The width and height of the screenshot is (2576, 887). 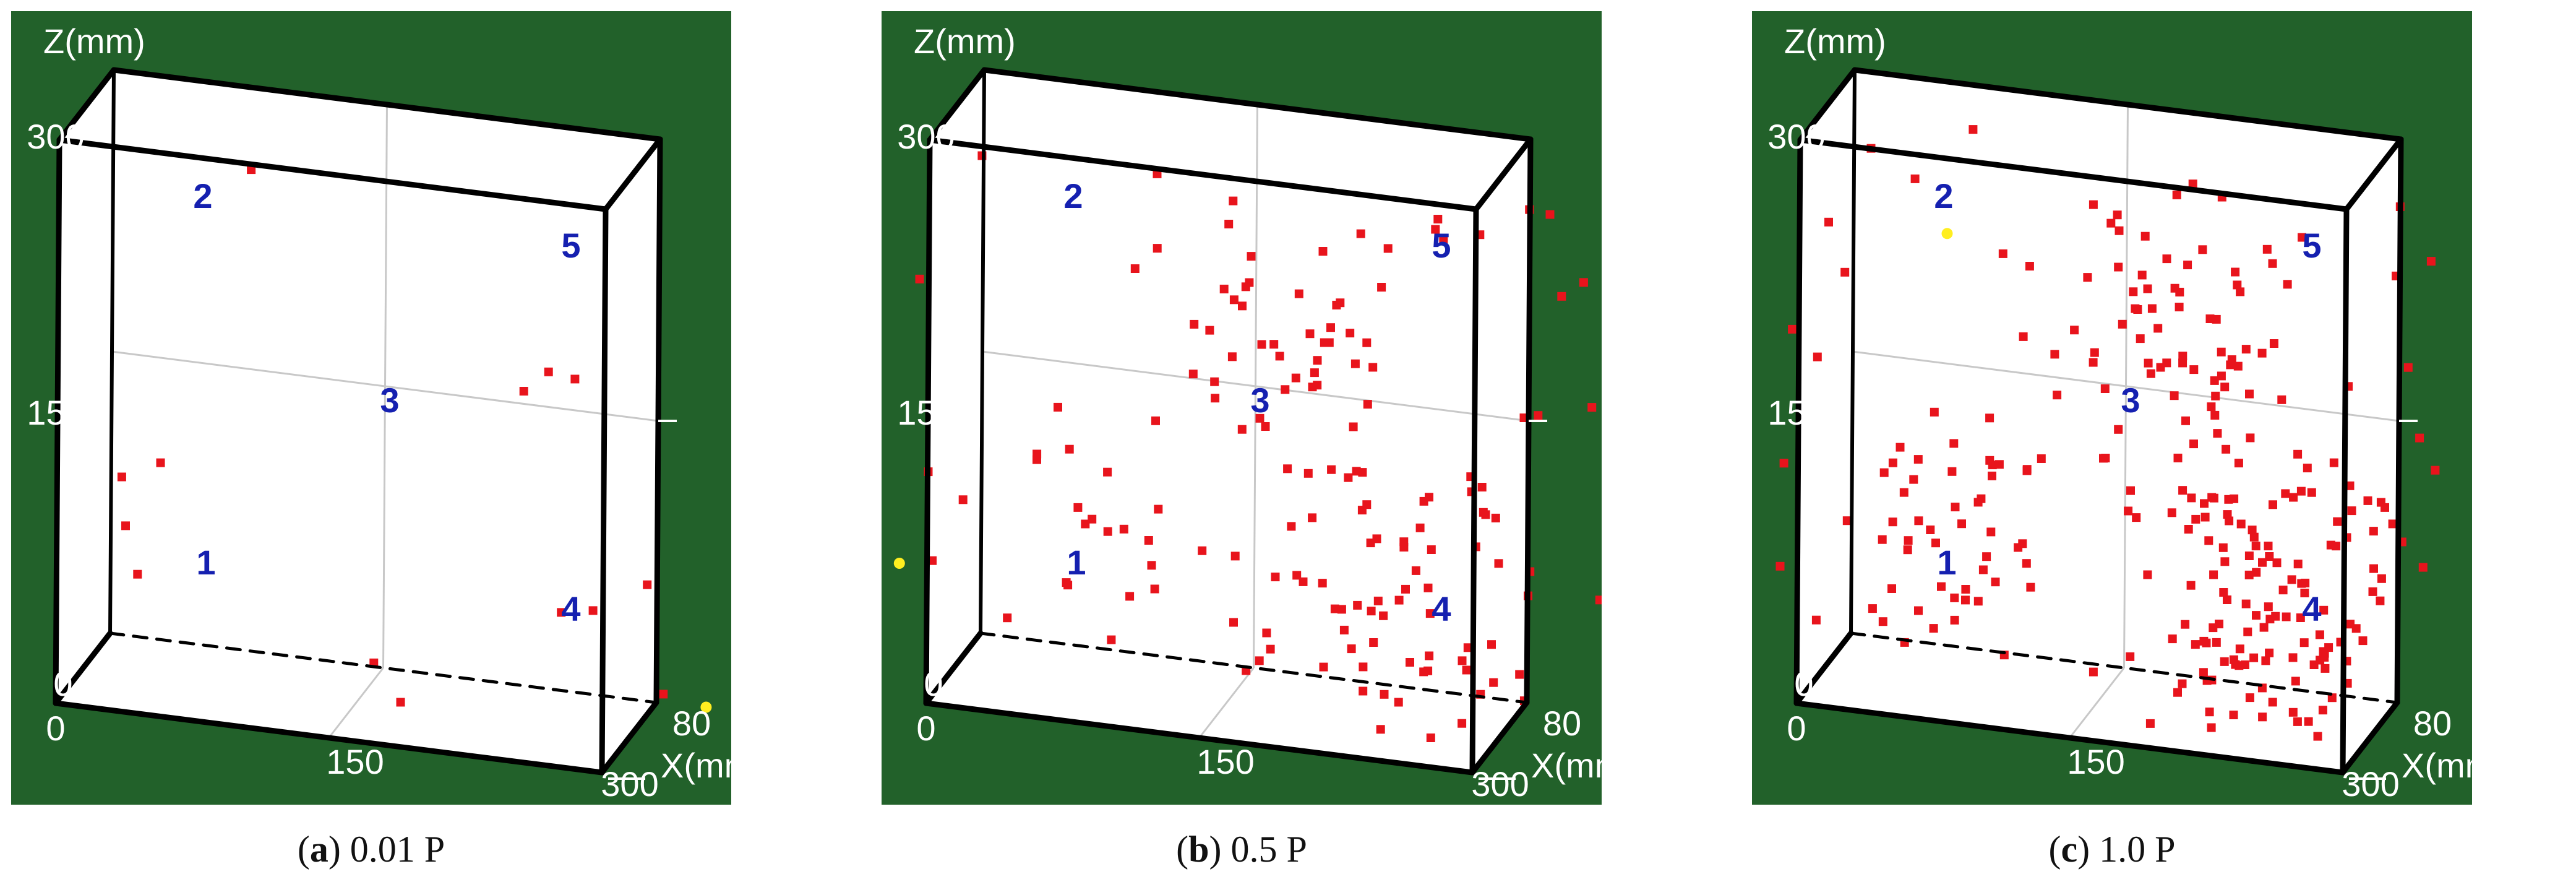 I want to click on box-edge-front-top, so click(x=2073, y=174).